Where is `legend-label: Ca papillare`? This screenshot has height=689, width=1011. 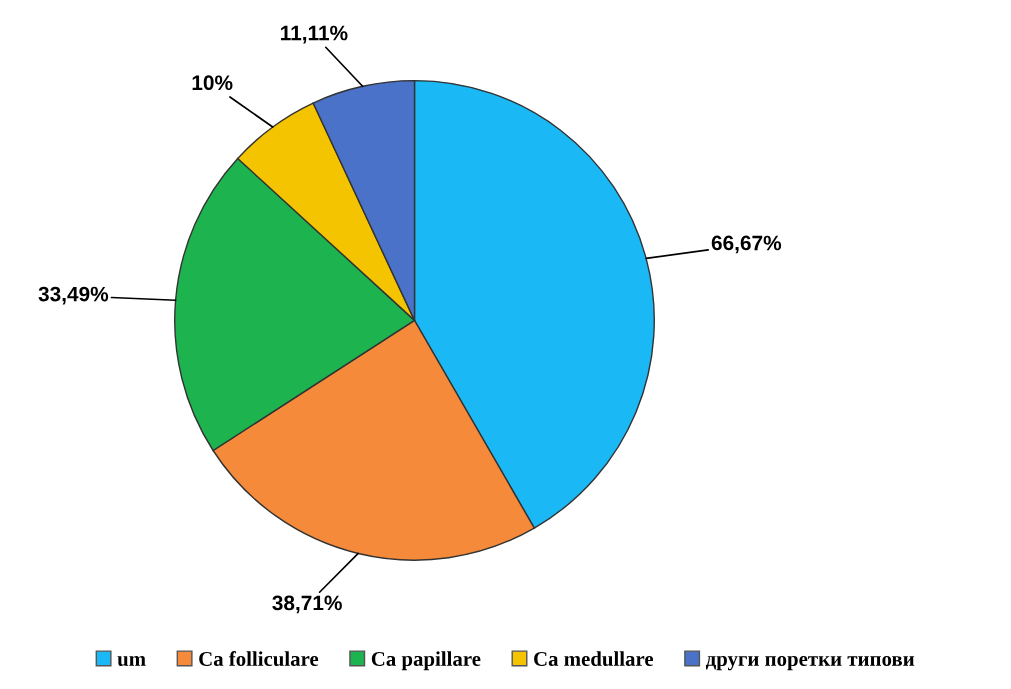
legend-label: Ca papillare is located at coordinates (426, 661).